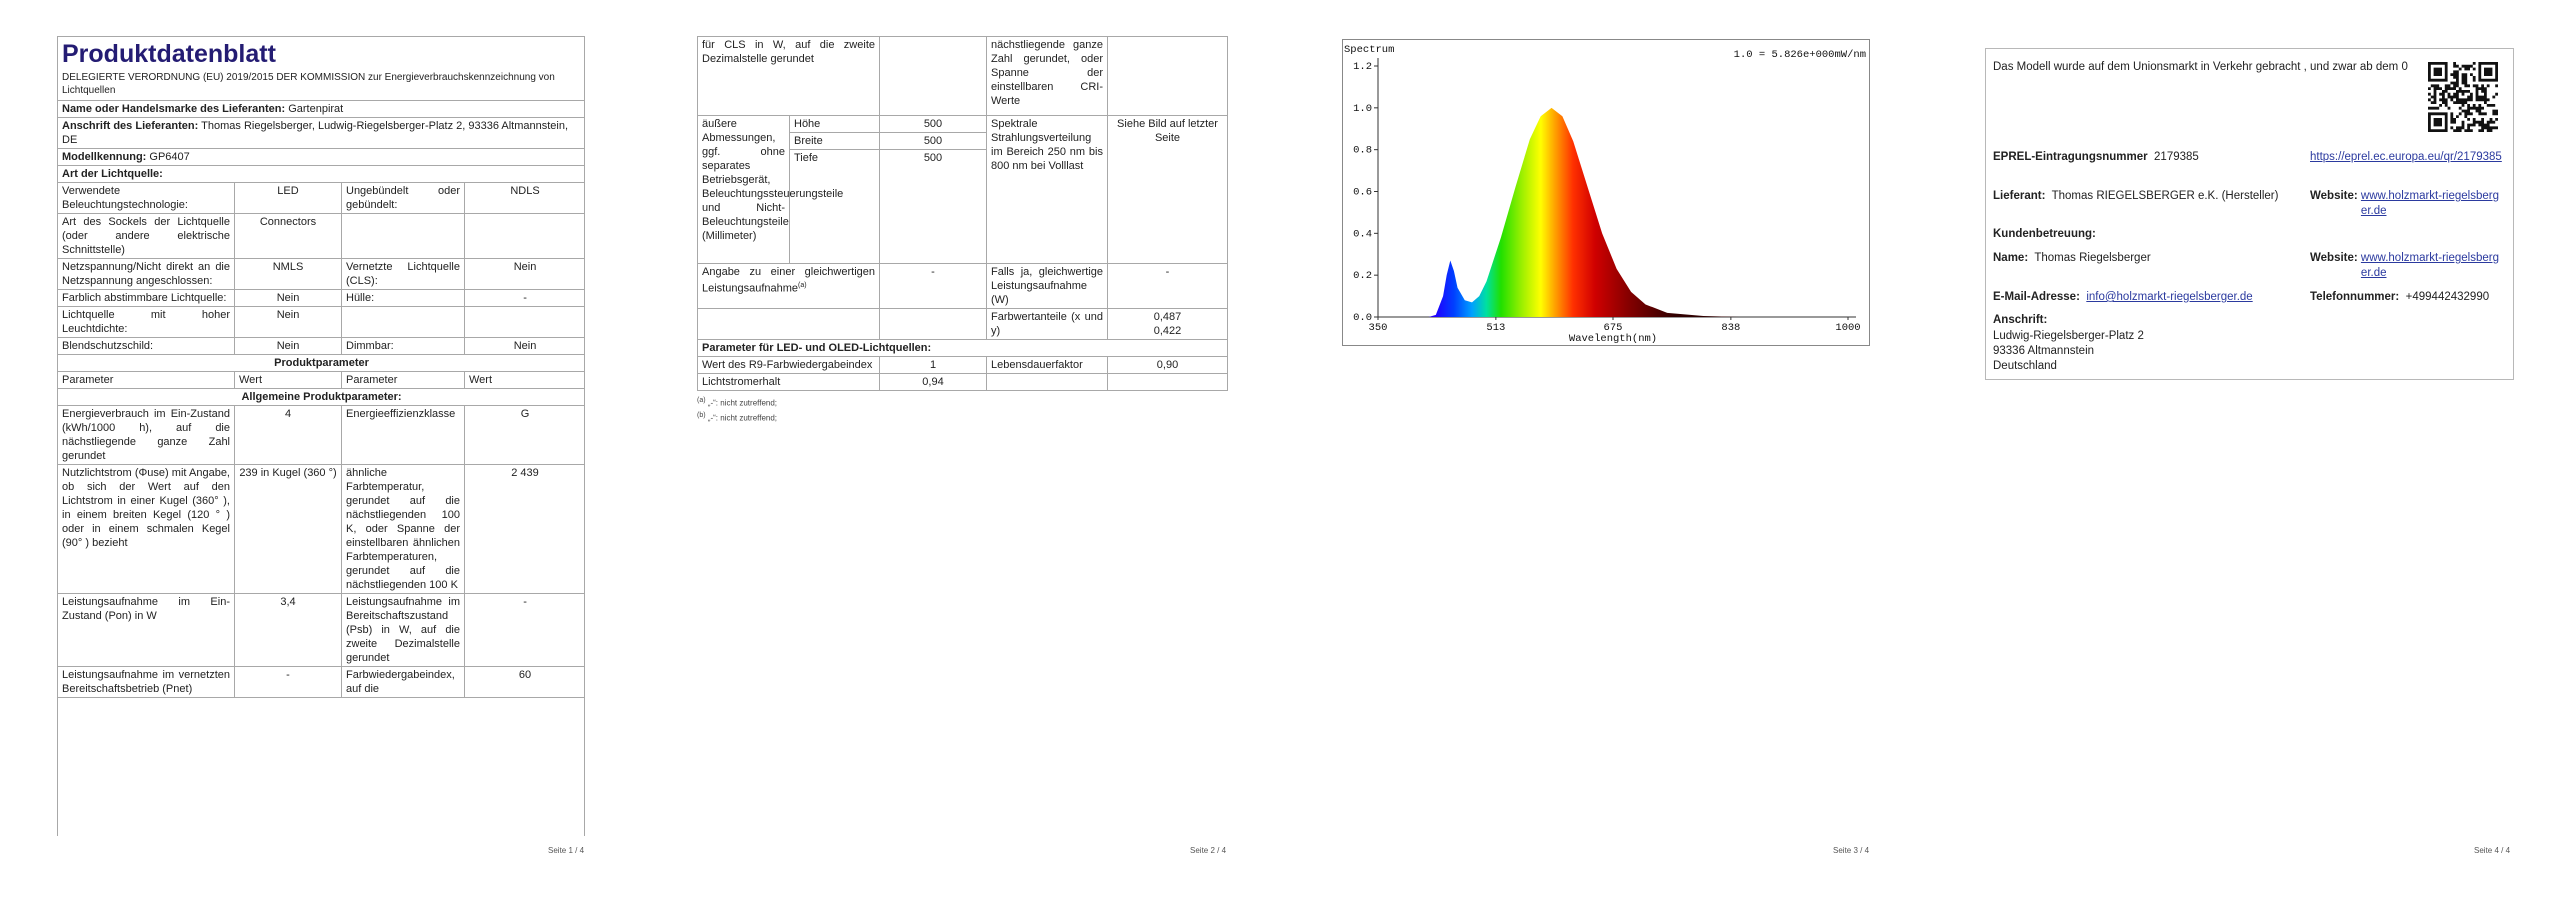  I want to click on cell: Tiefe, so click(834, 206).